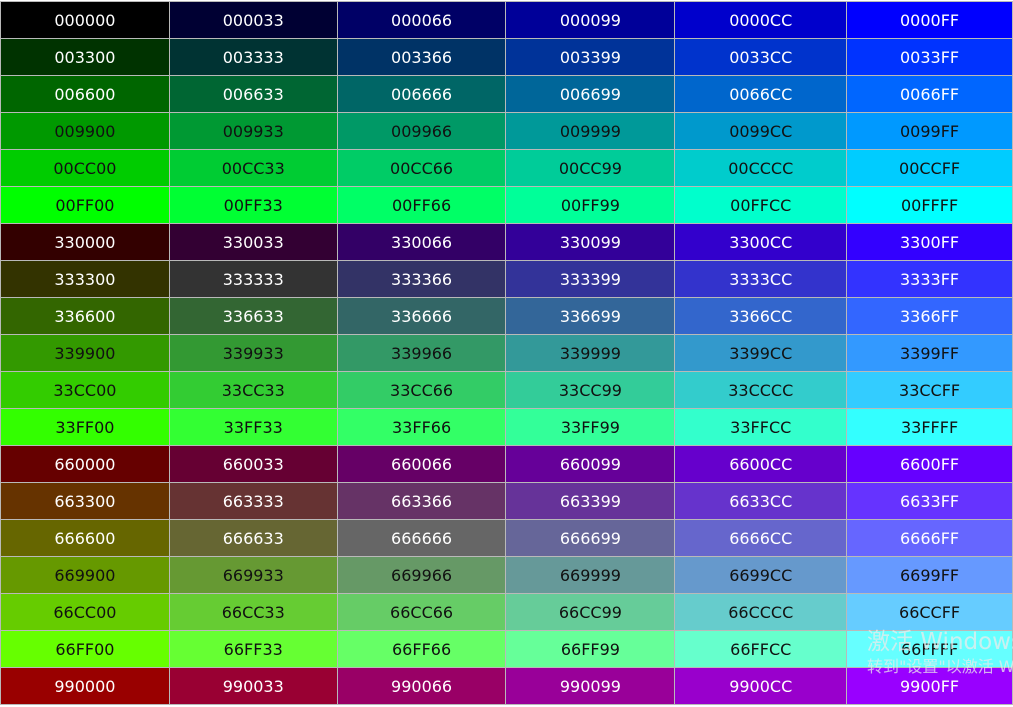 Image resolution: width=1013 pixels, height=707 pixels. I want to click on color-swatch-cell: 6633FF, so click(929, 501).